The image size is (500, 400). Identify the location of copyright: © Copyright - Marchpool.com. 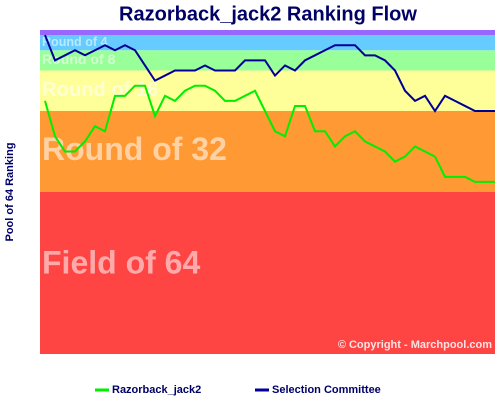
(415, 345).